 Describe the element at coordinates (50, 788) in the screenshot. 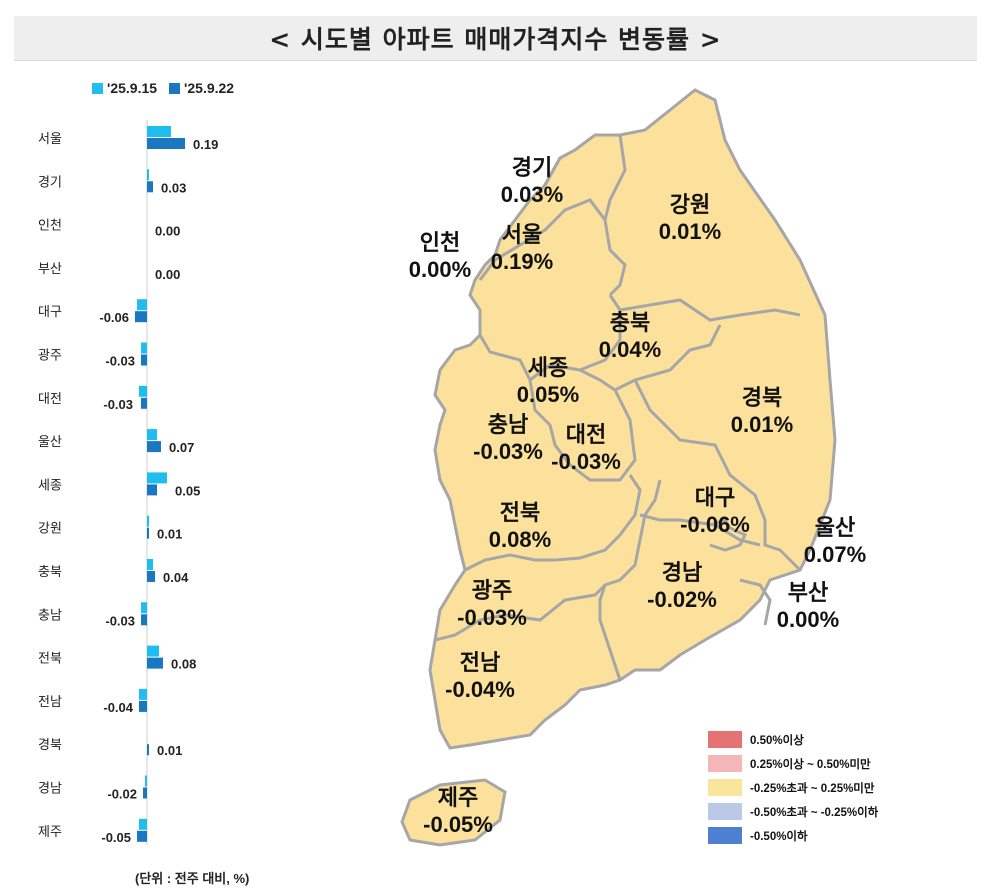

I see `category-label: 경남` at that location.